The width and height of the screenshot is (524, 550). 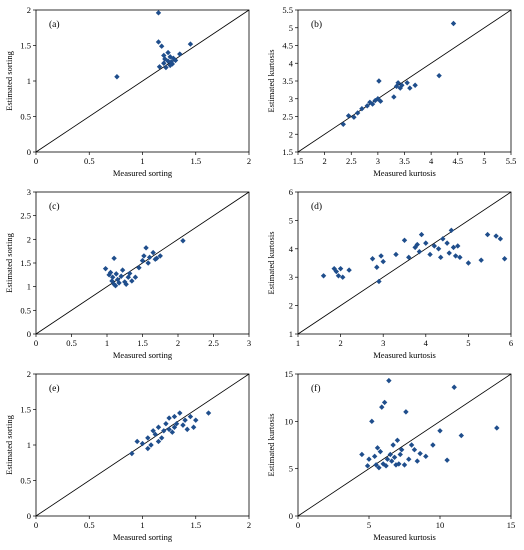 What do you see at coordinates (291, 63) in the screenshot?
I see `y-tick-label: 4` at bounding box center [291, 63].